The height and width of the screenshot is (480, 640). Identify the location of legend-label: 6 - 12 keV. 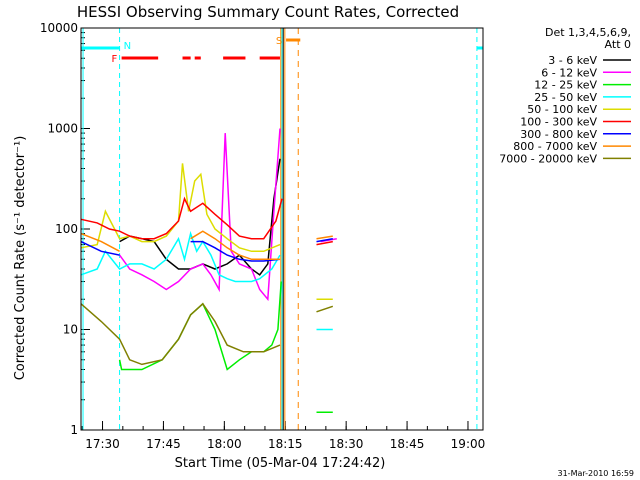
(569, 72).